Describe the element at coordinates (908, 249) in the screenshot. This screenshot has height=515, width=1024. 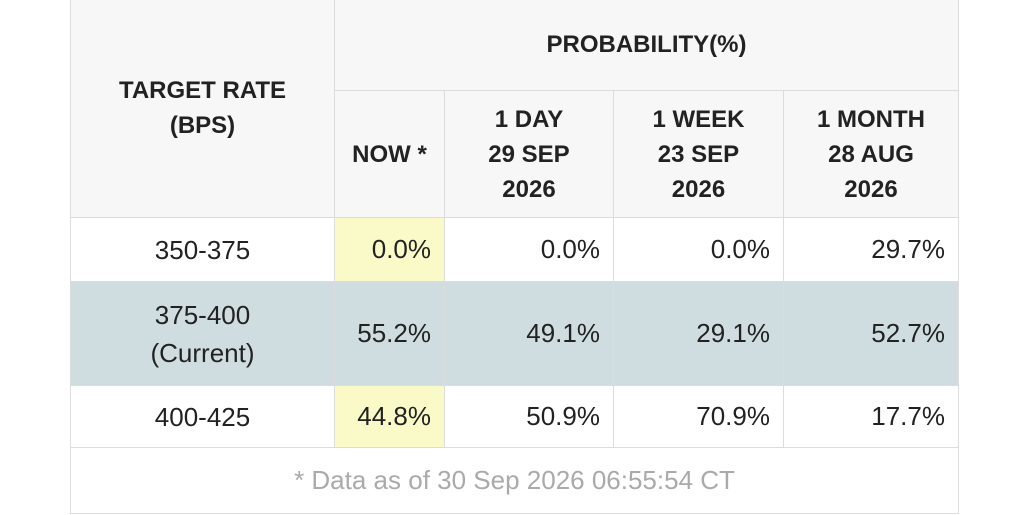
I see `value-text: 29.7%` at that location.